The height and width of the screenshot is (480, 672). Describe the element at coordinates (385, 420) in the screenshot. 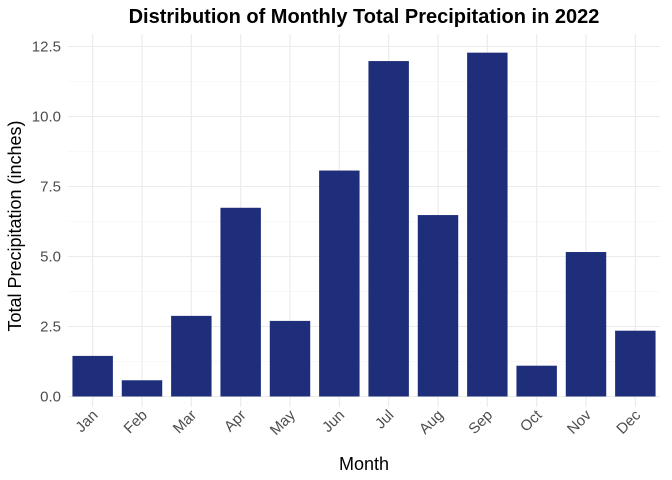

I see `x-tick-label: Jul` at that location.